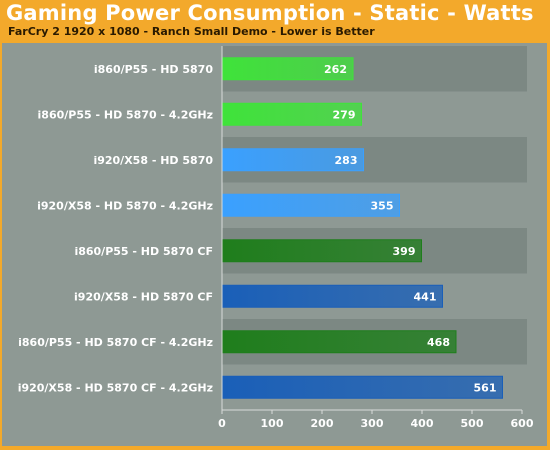  What do you see at coordinates (404, 251) in the screenshot?
I see `value-label: 399` at bounding box center [404, 251].